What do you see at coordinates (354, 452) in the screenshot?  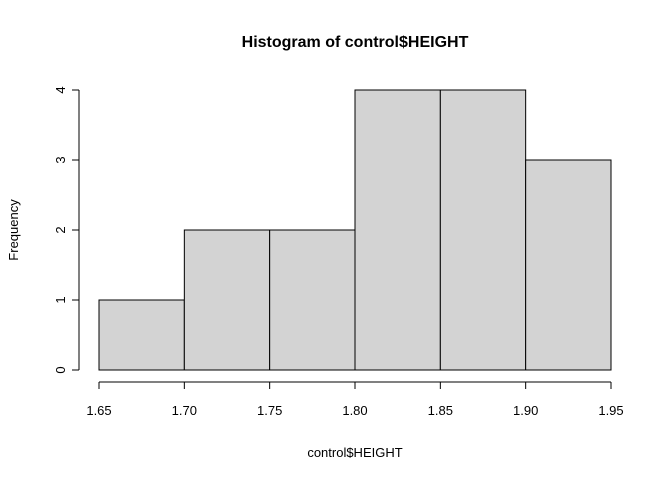 I see `x-axis-label: control$HEIGHT` at bounding box center [354, 452].